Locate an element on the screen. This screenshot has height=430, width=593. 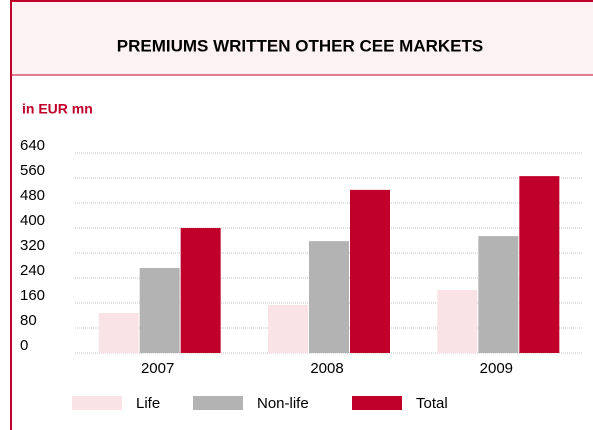
y-tick-label: 80 is located at coordinates (28, 320).